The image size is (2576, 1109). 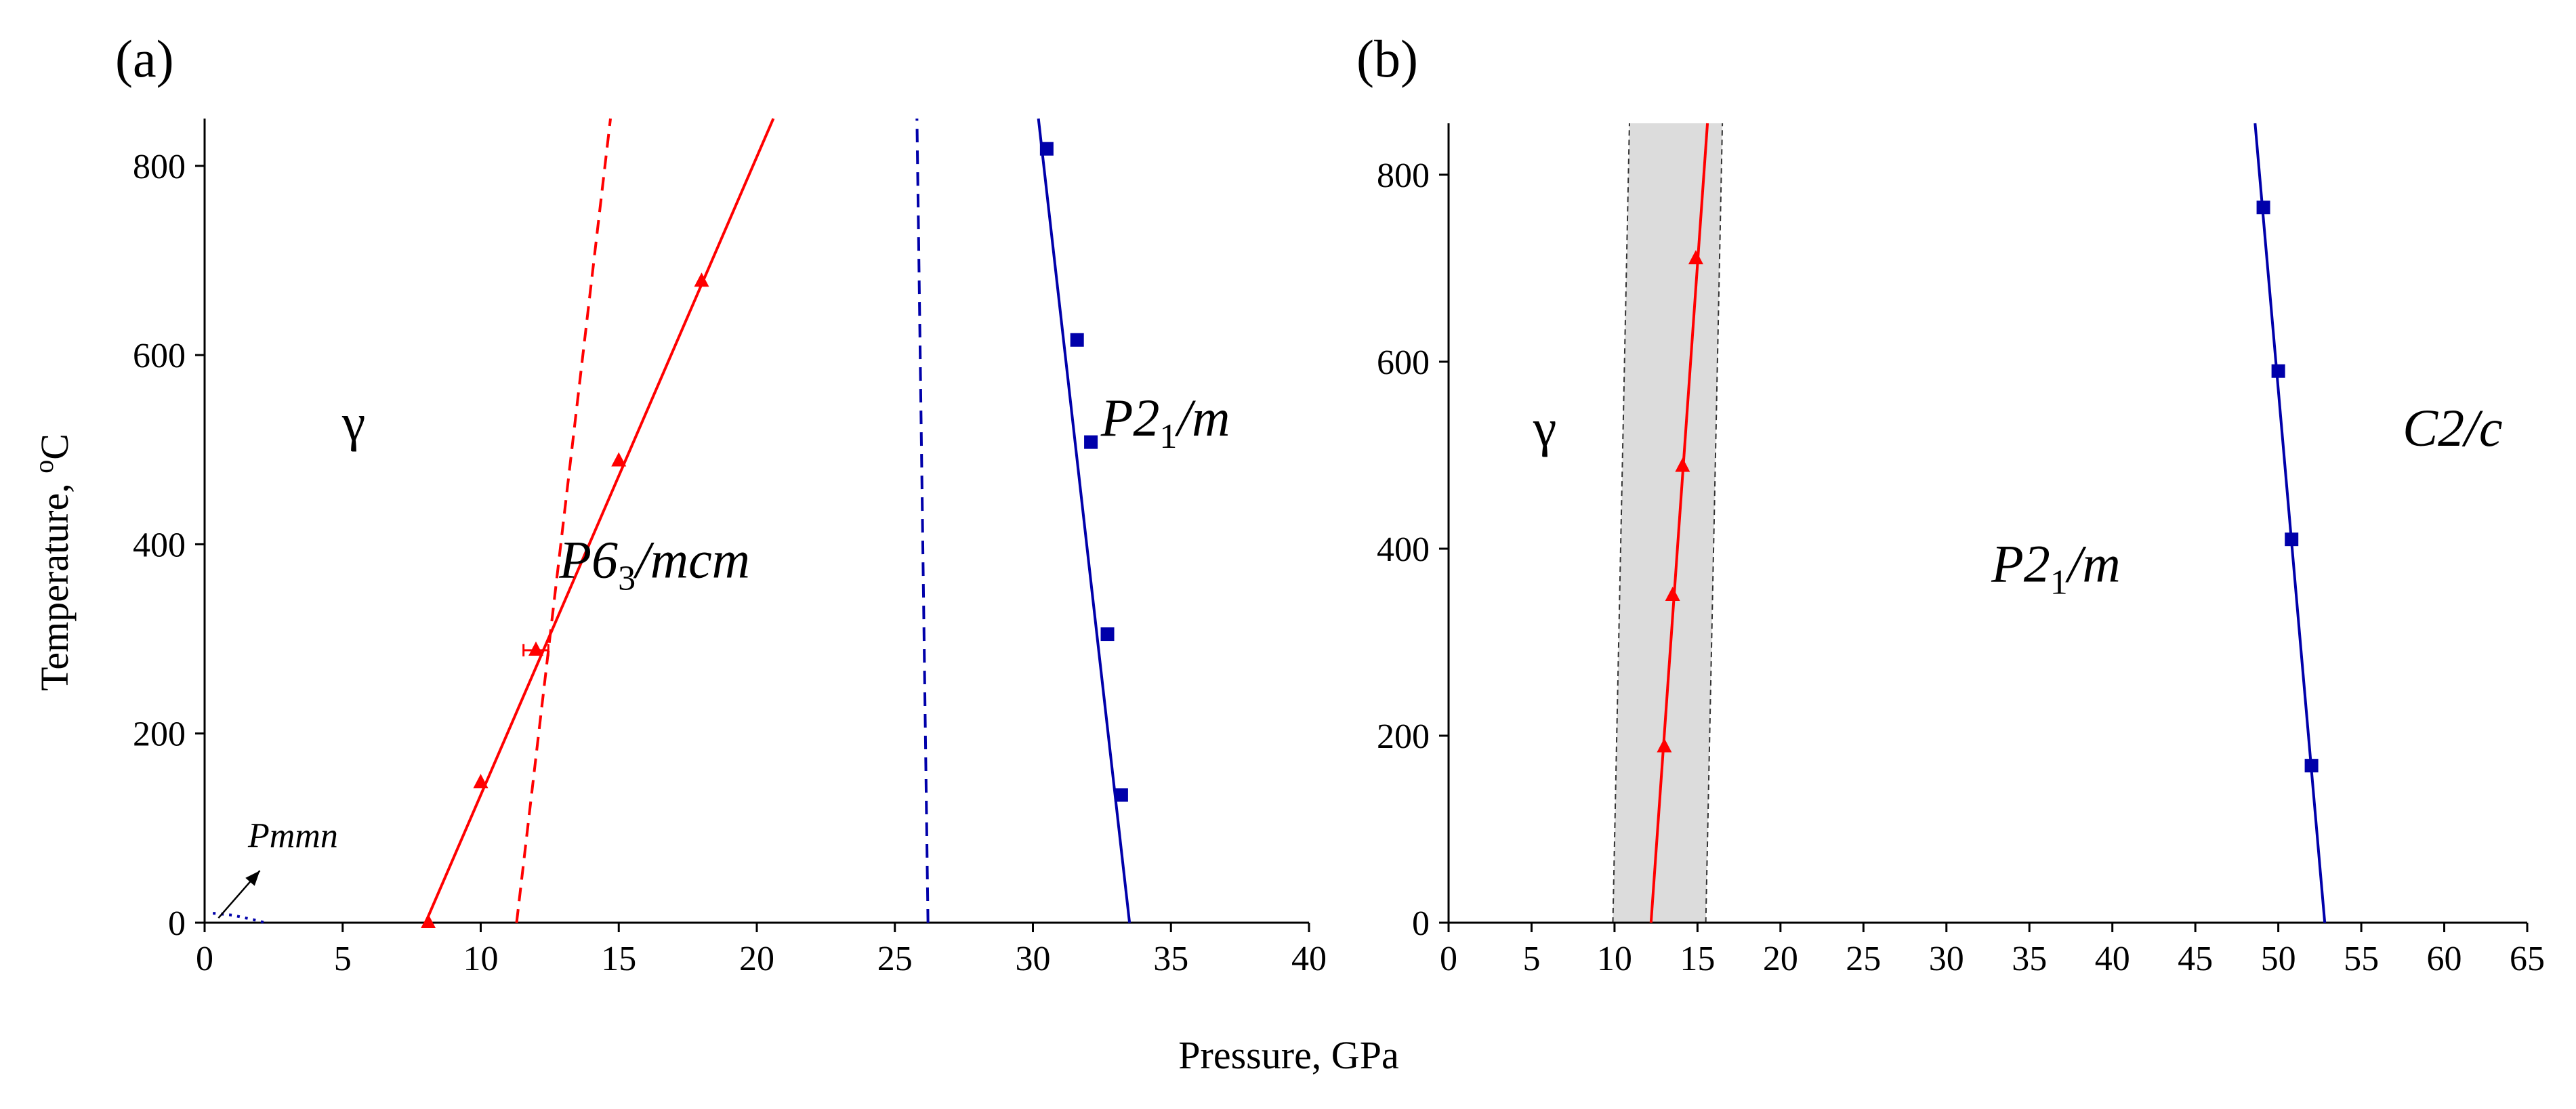 I want to click on panel-label-a: (a), so click(x=144, y=58).